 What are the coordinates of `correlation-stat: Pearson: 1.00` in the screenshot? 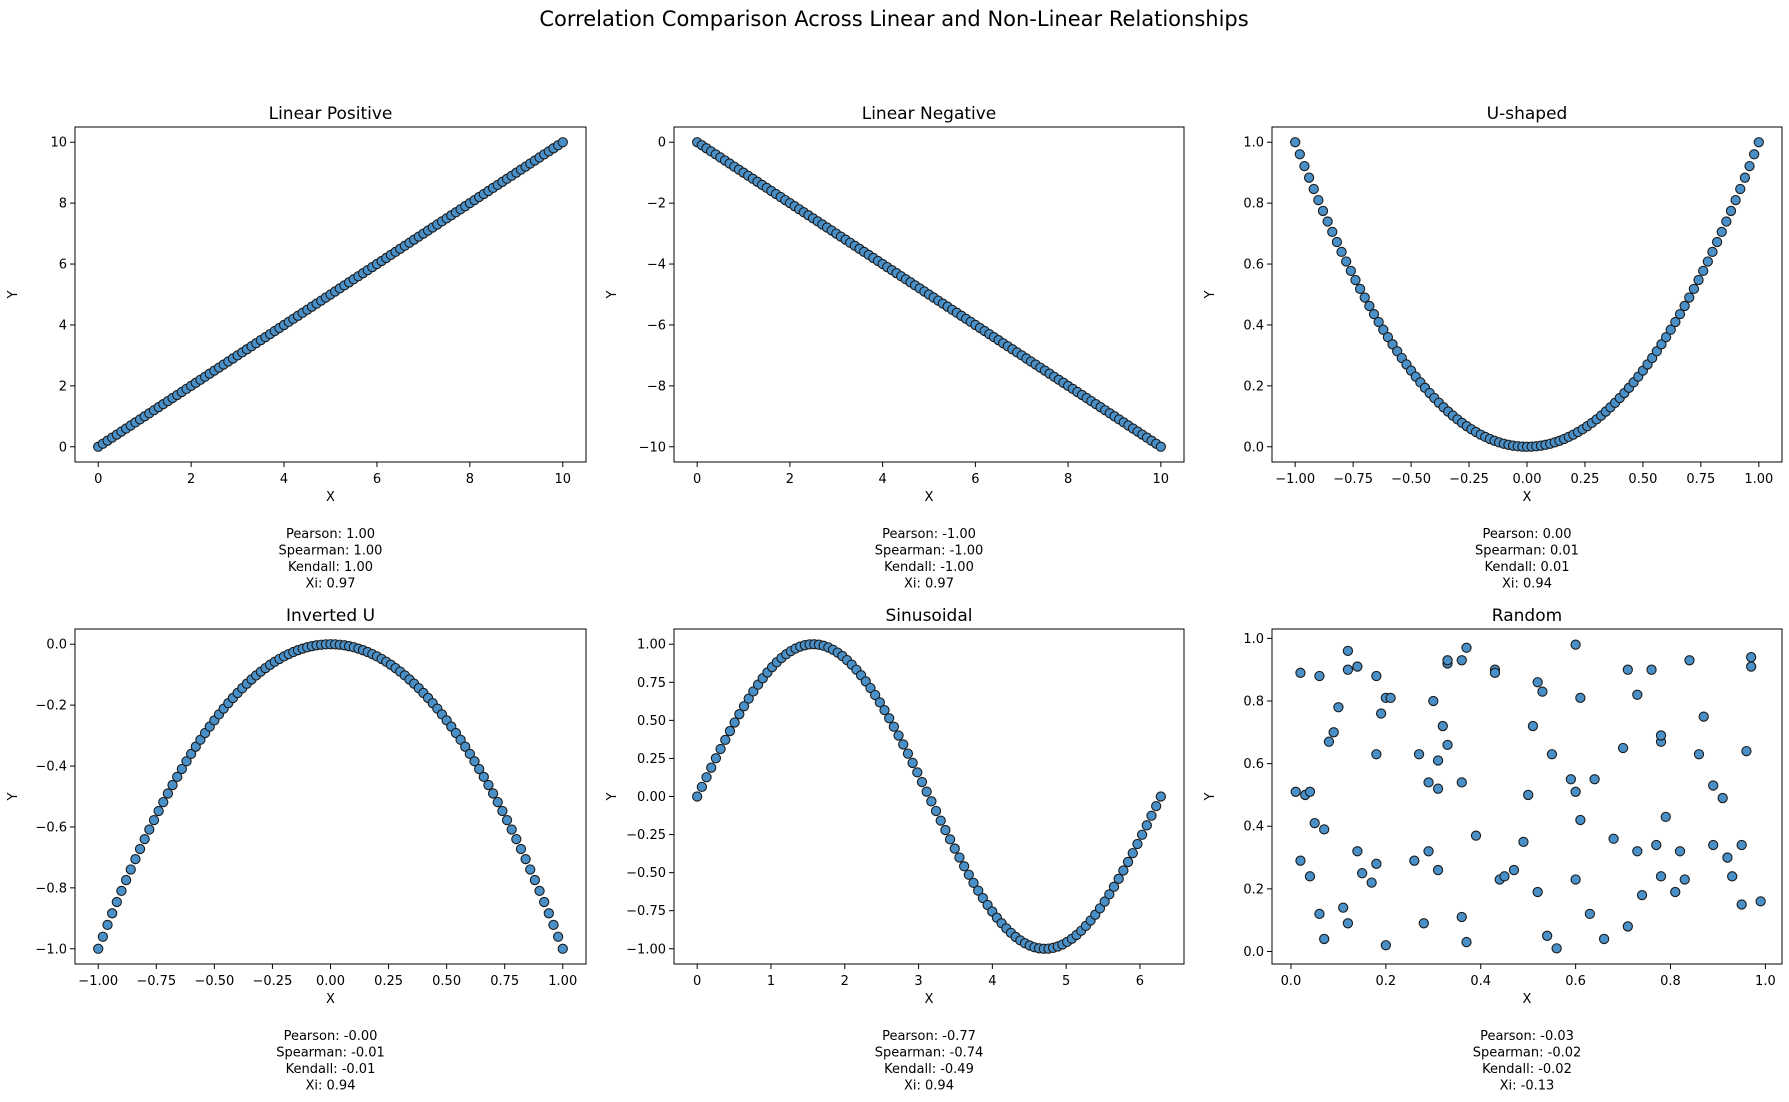 It's located at (330, 534).